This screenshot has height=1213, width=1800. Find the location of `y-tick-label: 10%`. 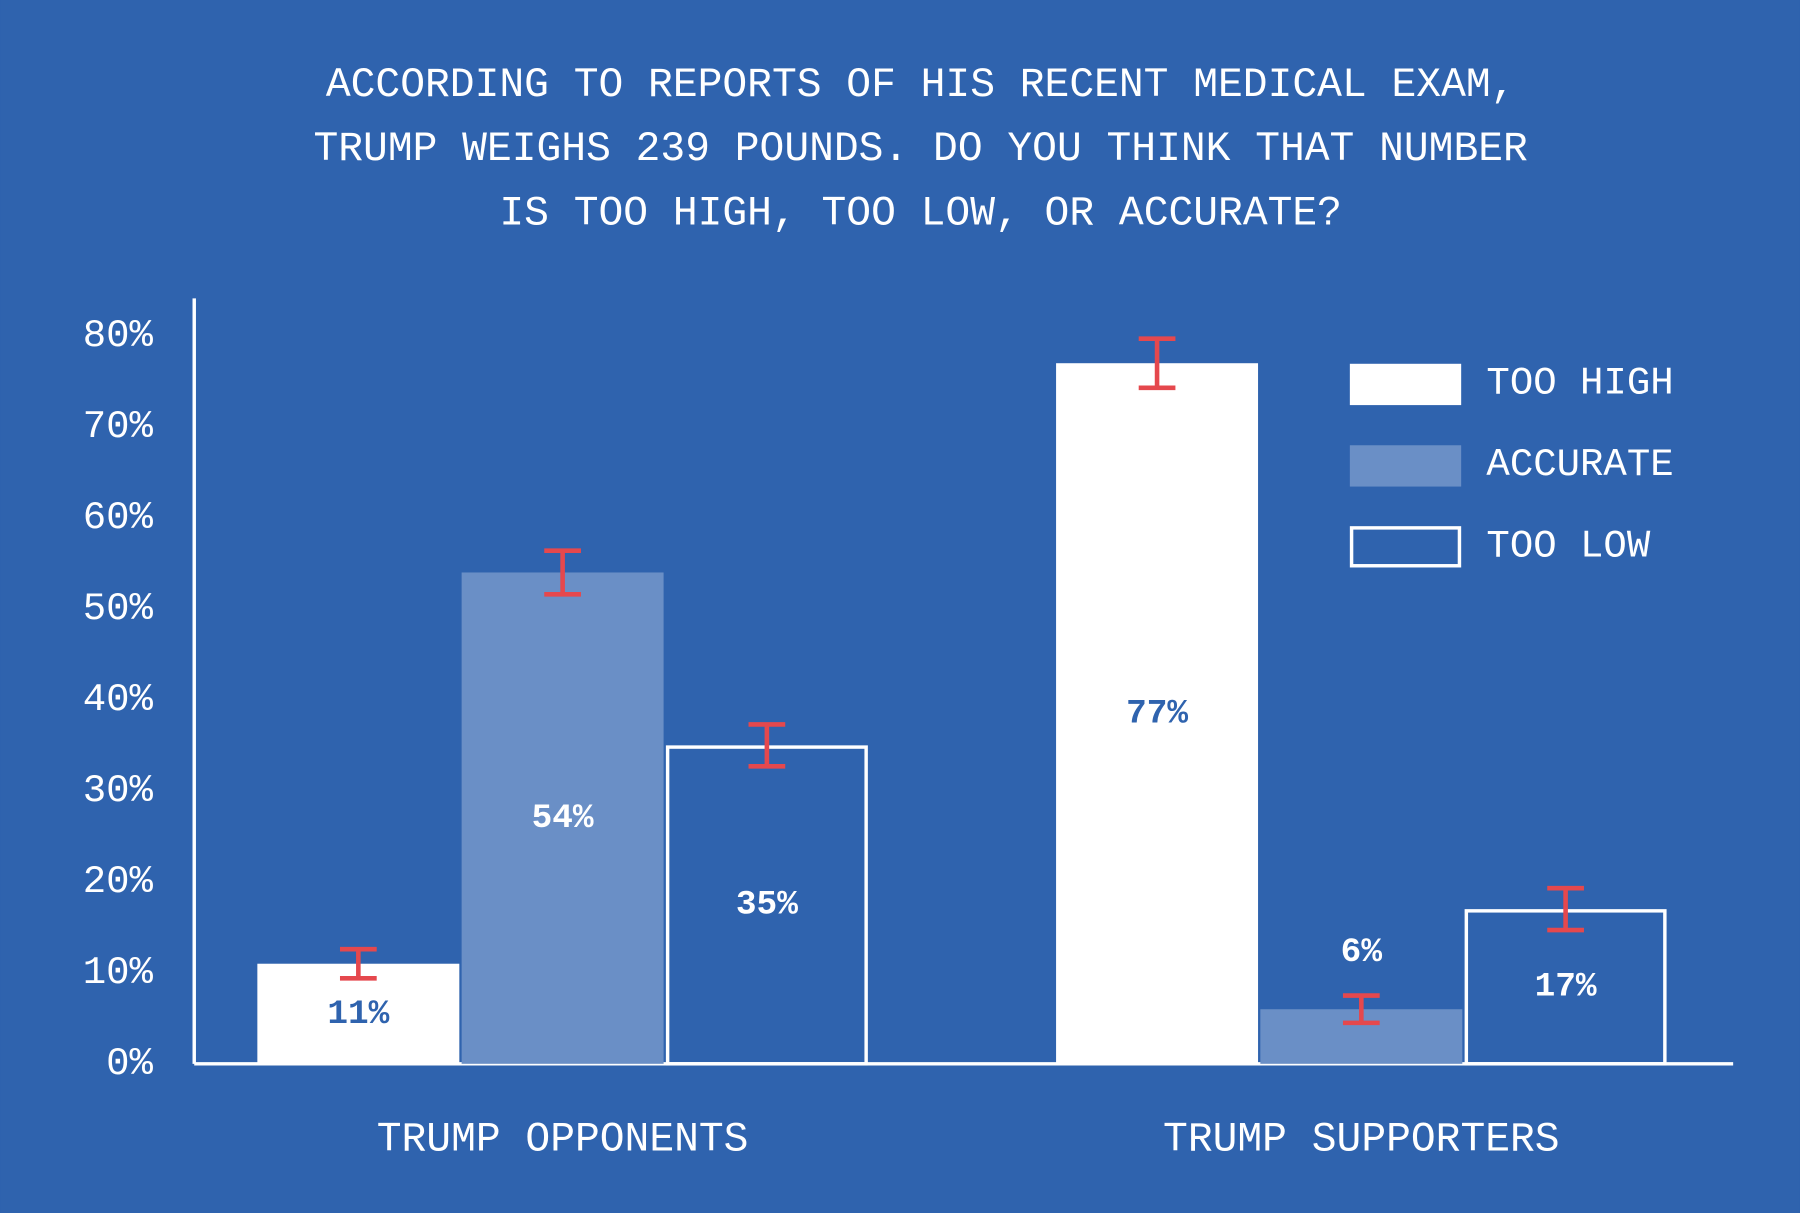

y-tick-label: 10% is located at coordinates (118, 973).